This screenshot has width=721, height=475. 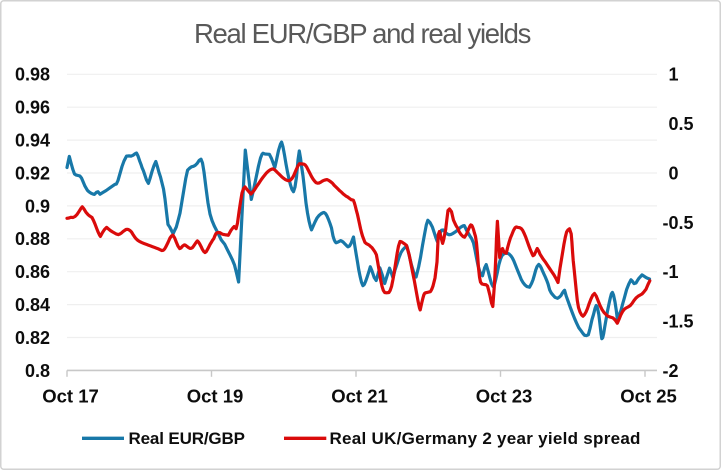 I want to click on svg-text: -1, so click(x=671, y=272).